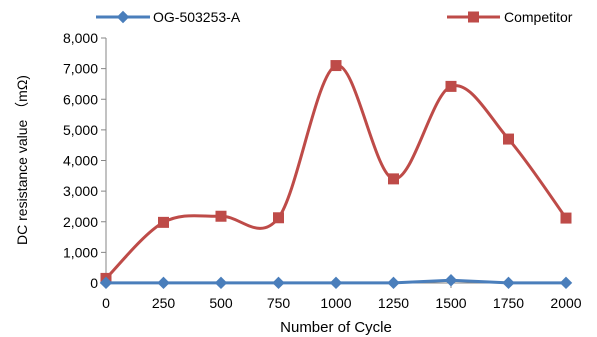 The image size is (597, 337). I want to click on y-tick-label: 6,000, so click(80, 99).